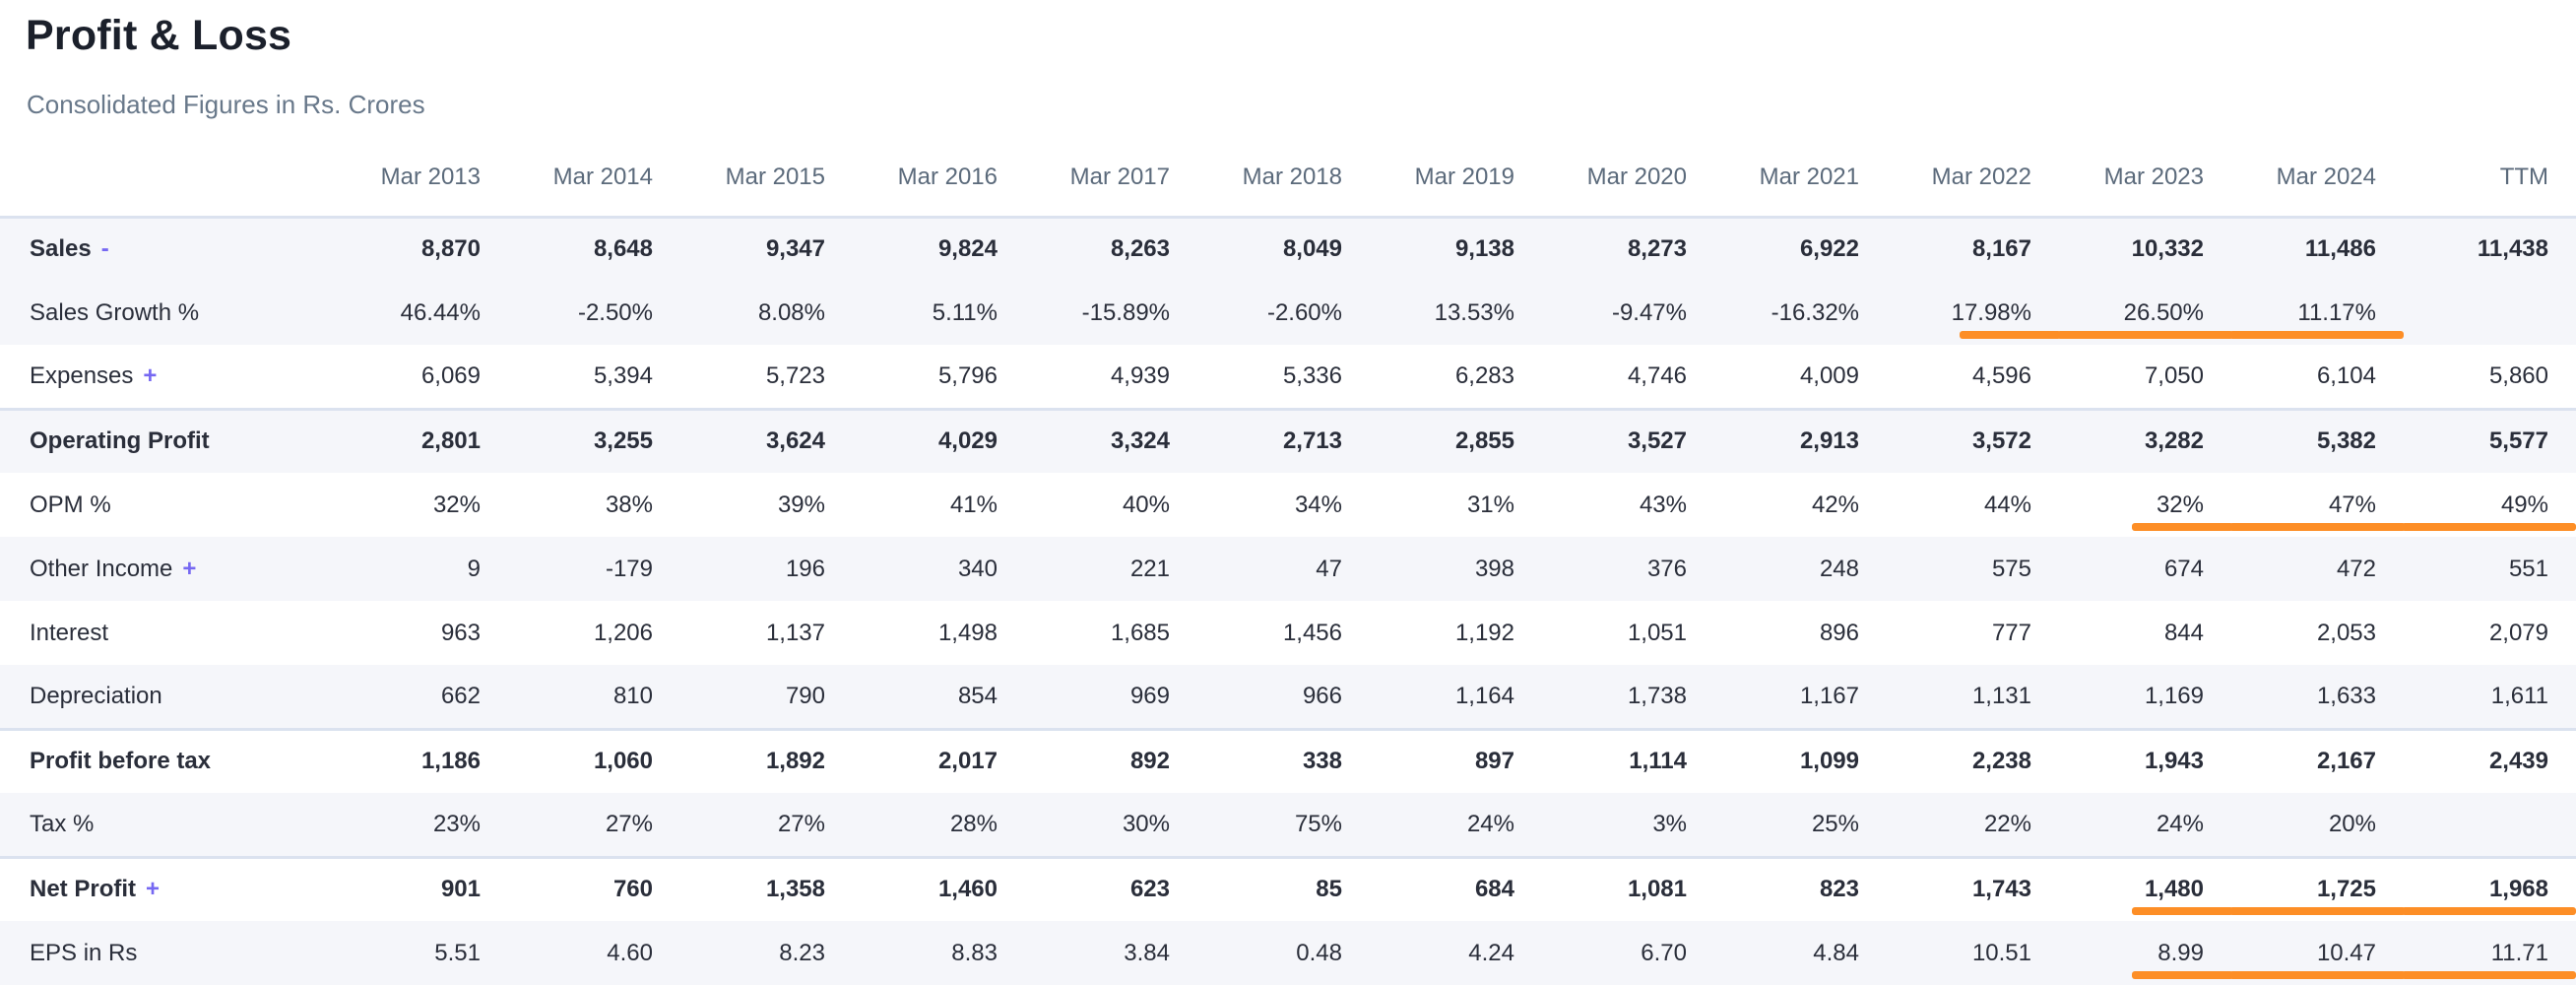 The image size is (2576, 985). I want to click on cell-operating-profit-mar-2024: 5,382, so click(2317, 440).